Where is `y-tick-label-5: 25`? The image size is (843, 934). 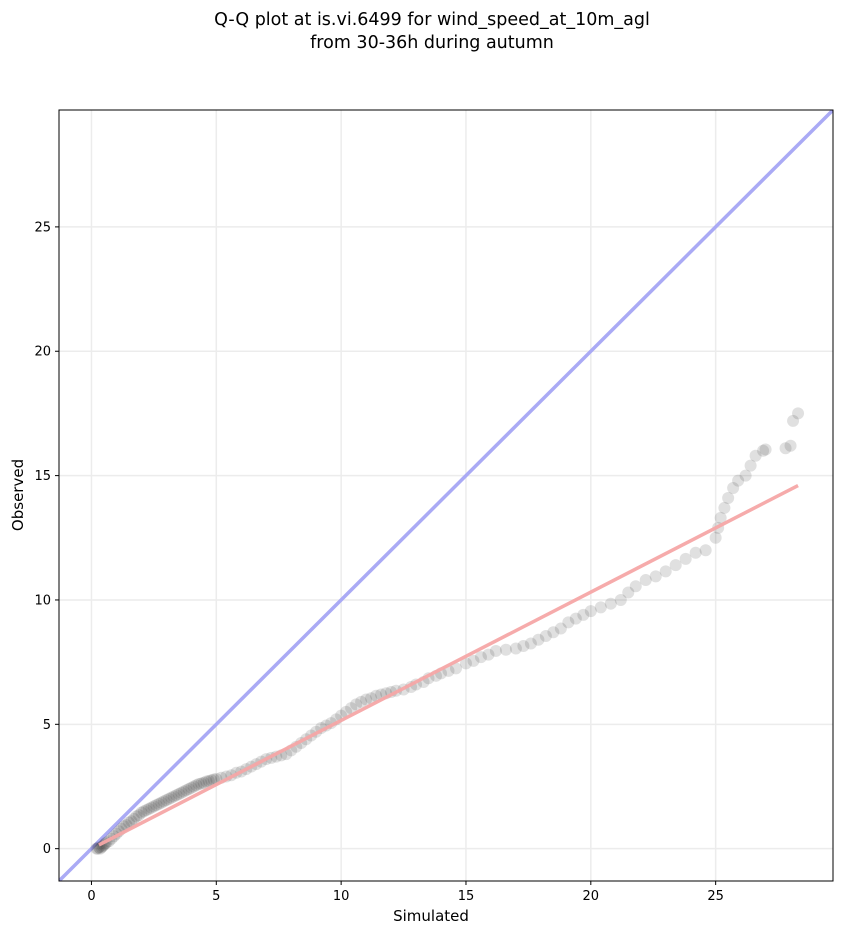
y-tick-label-5: 25 is located at coordinates (42, 227).